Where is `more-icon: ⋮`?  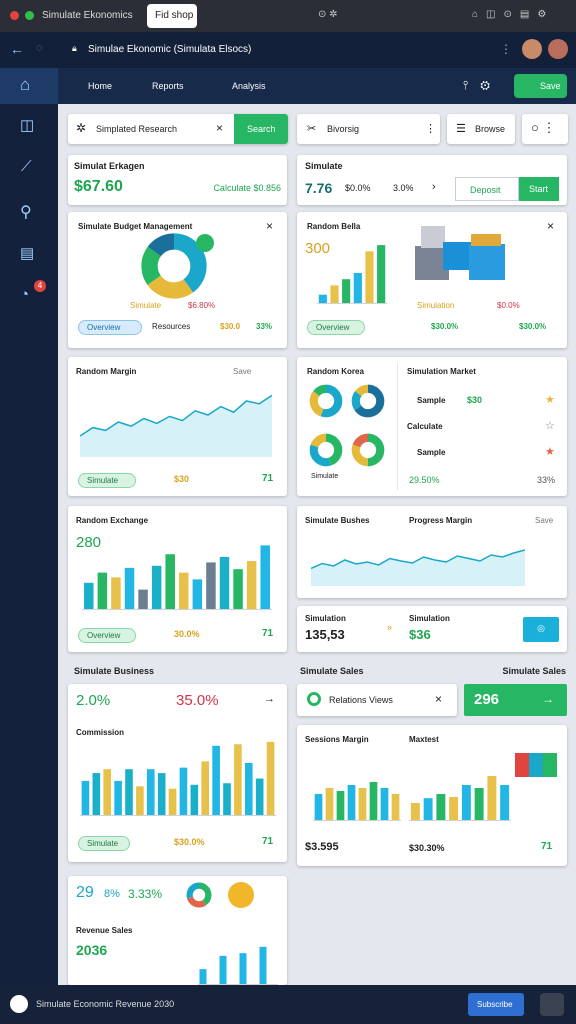 more-icon: ⋮ is located at coordinates (430, 129).